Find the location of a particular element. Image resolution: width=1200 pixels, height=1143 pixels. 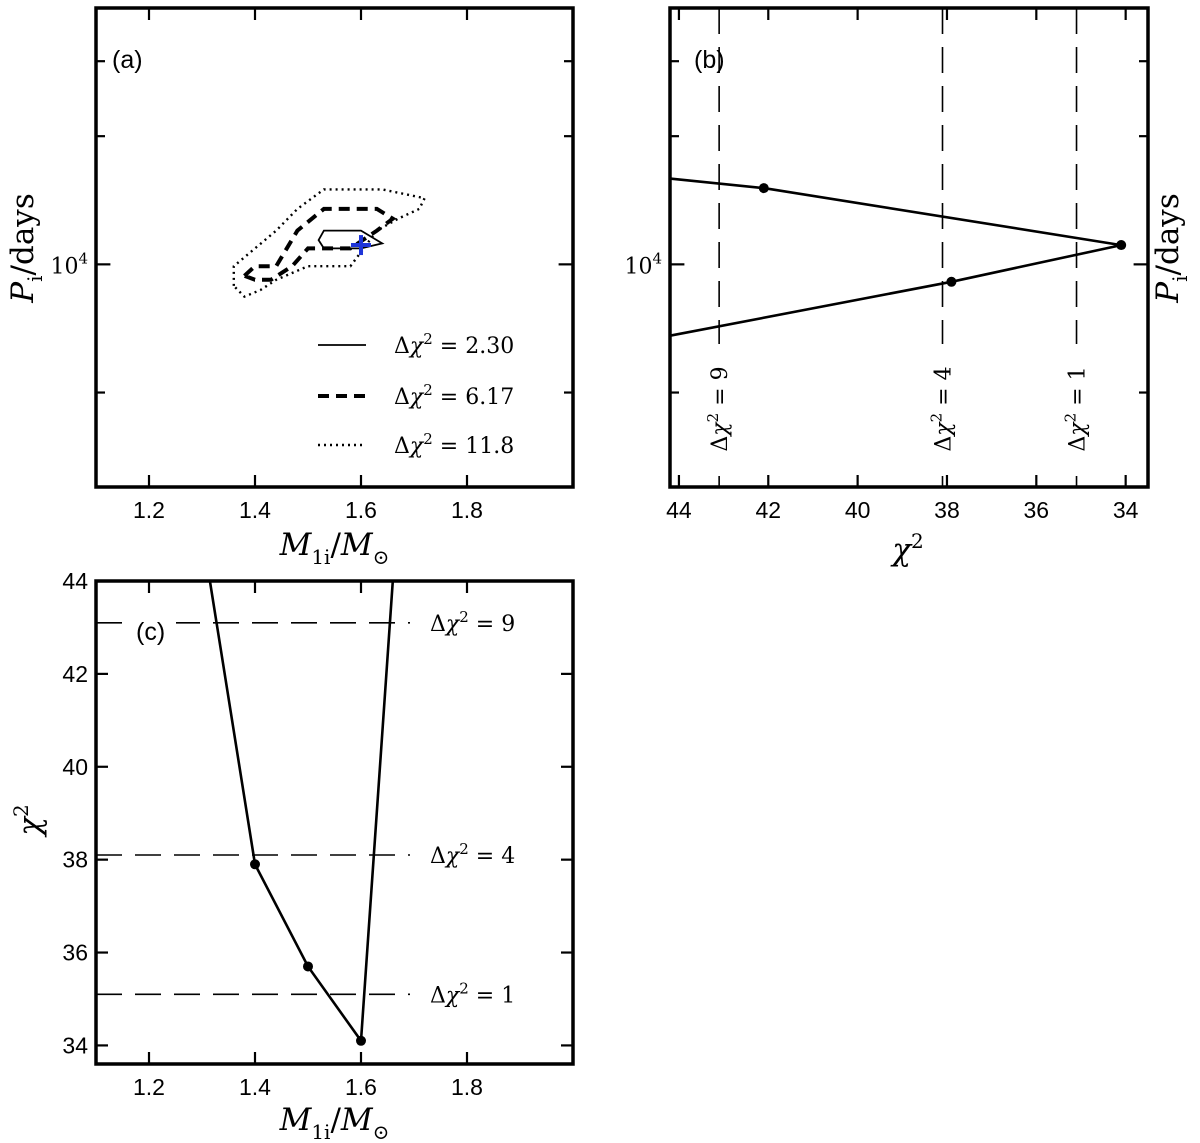

x-axis-label: χ2 is located at coordinates (907, 548).